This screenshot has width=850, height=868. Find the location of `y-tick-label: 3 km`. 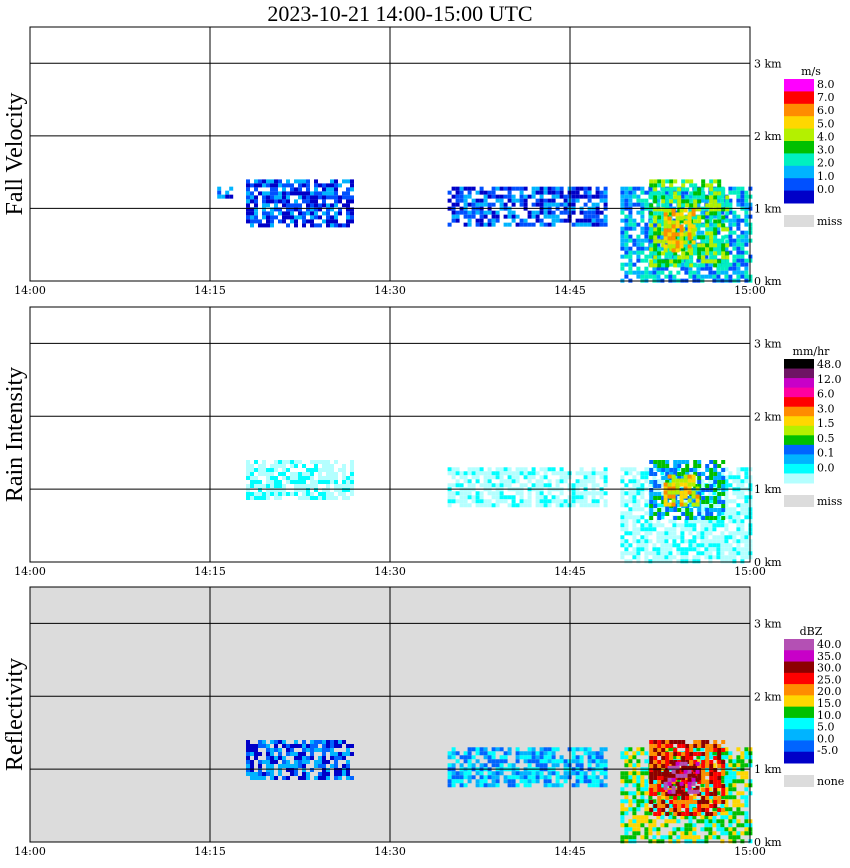

y-tick-label: 3 km is located at coordinates (768, 343).